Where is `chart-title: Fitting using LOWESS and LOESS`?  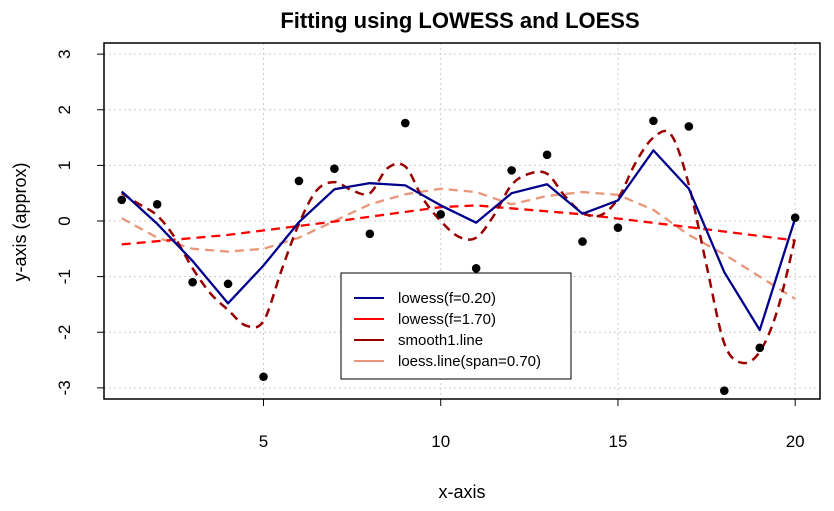 chart-title: Fitting using LOWESS and LOESS is located at coordinates (459, 20).